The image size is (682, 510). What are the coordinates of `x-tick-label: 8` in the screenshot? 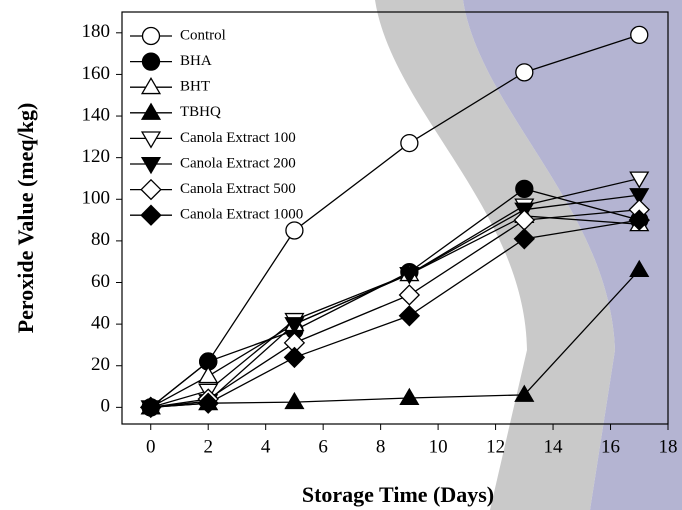 It's located at (381, 446).